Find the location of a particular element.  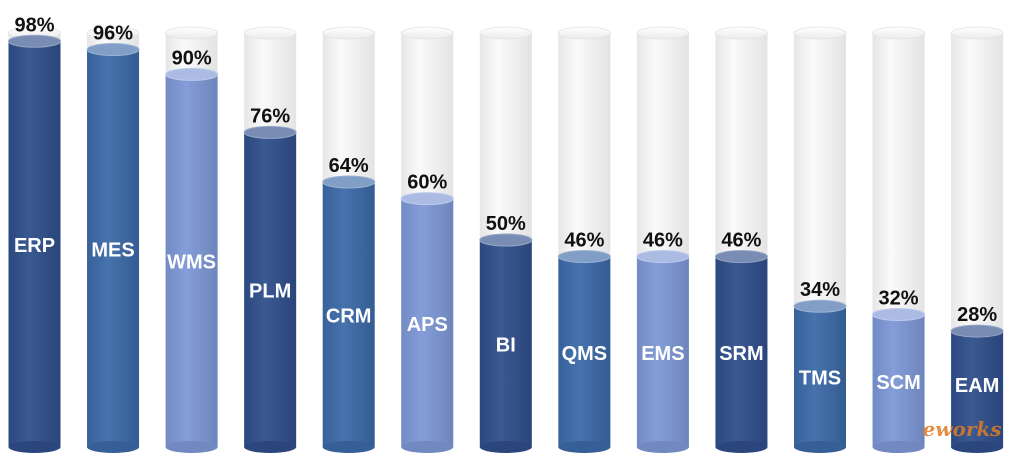

category-label: WMS is located at coordinates (191, 263).